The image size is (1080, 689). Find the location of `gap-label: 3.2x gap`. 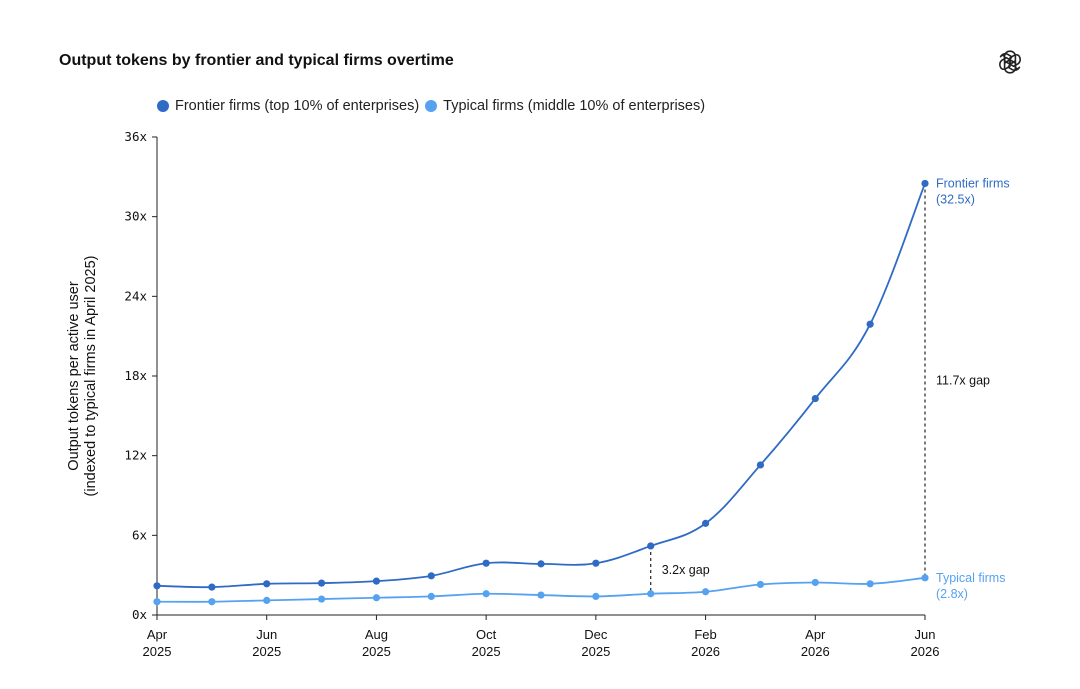

gap-label: 3.2x gap is located at coordinates (686, 570).